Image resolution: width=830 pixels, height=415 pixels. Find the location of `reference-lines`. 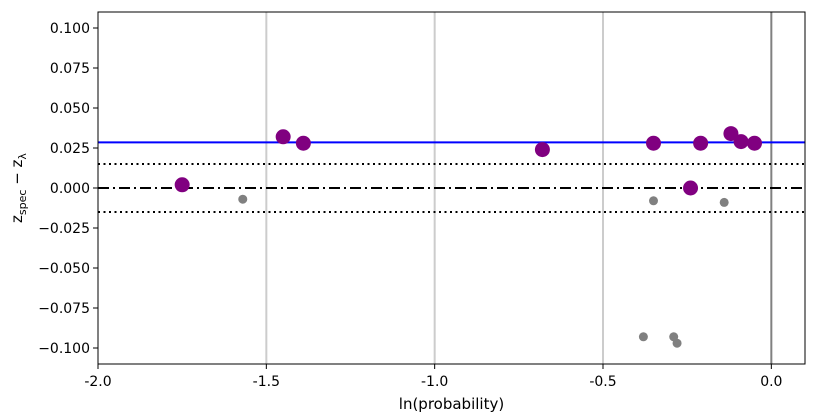

reference-lines is located at coordinates (451, 177).